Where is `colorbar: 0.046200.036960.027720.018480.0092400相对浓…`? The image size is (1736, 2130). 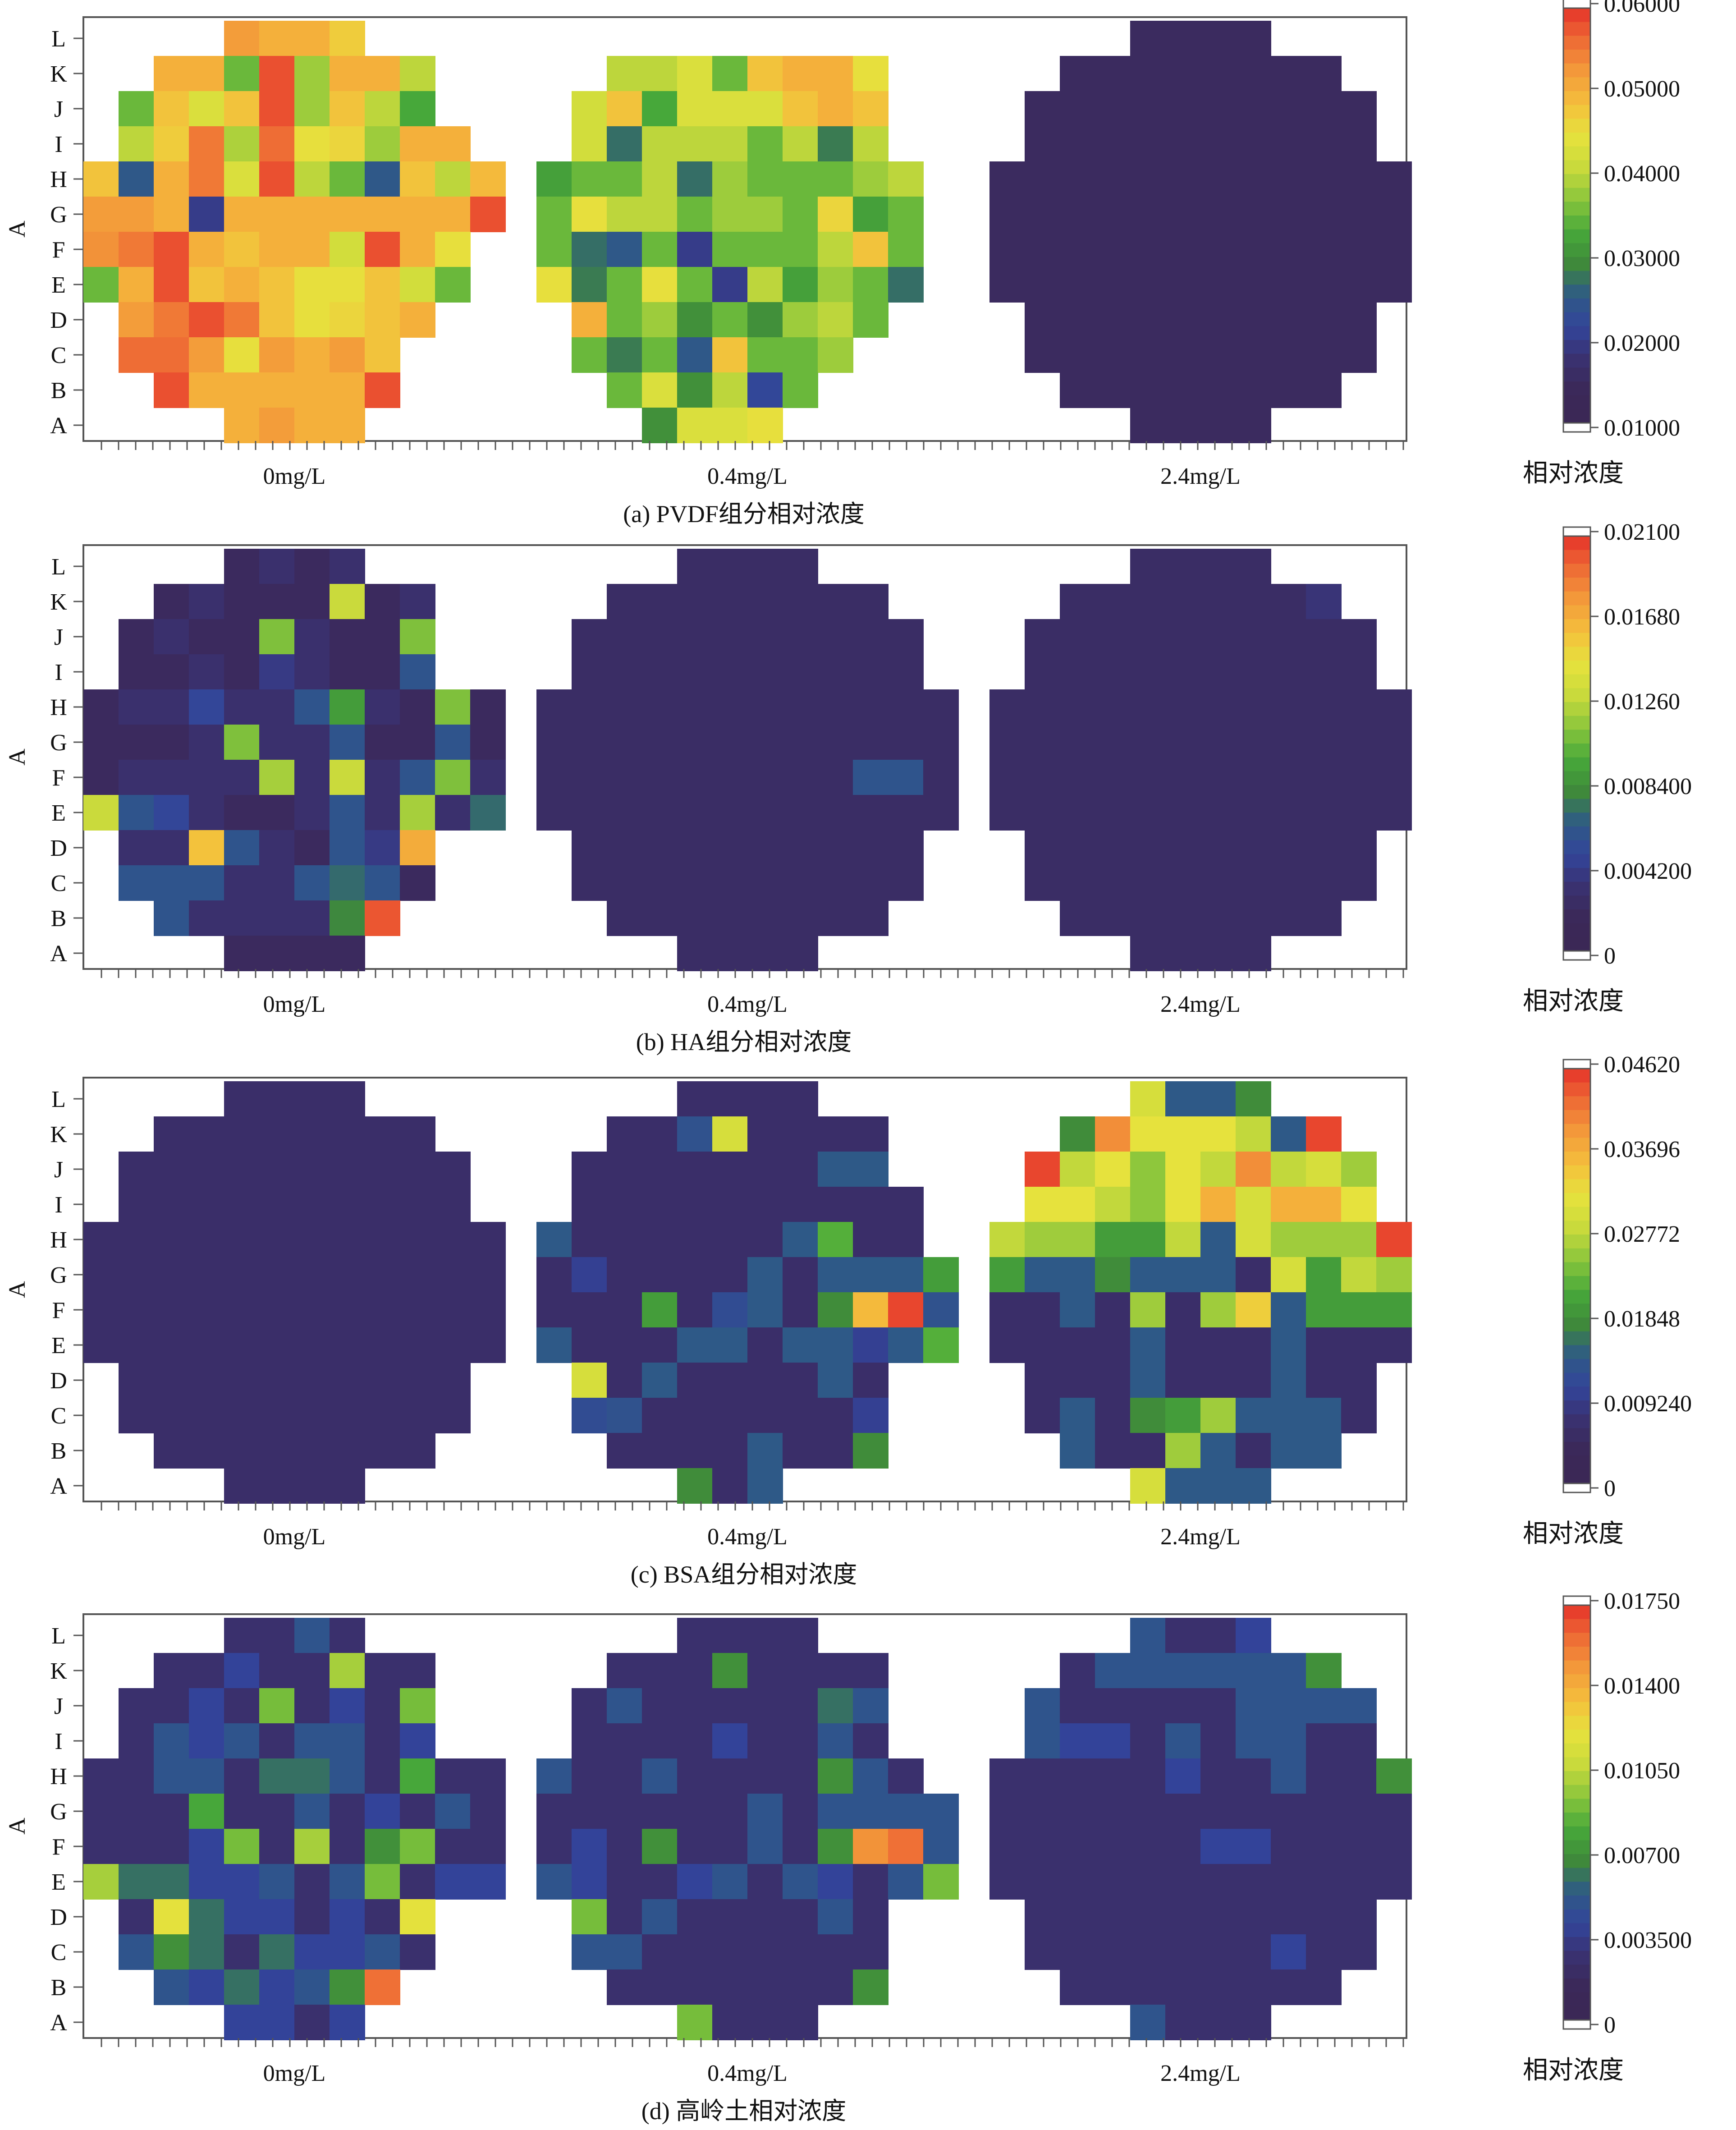
colorbar: 0.046200.036960.027720.018480.0092400相对浓… is located at coordinates (1608, 1300).